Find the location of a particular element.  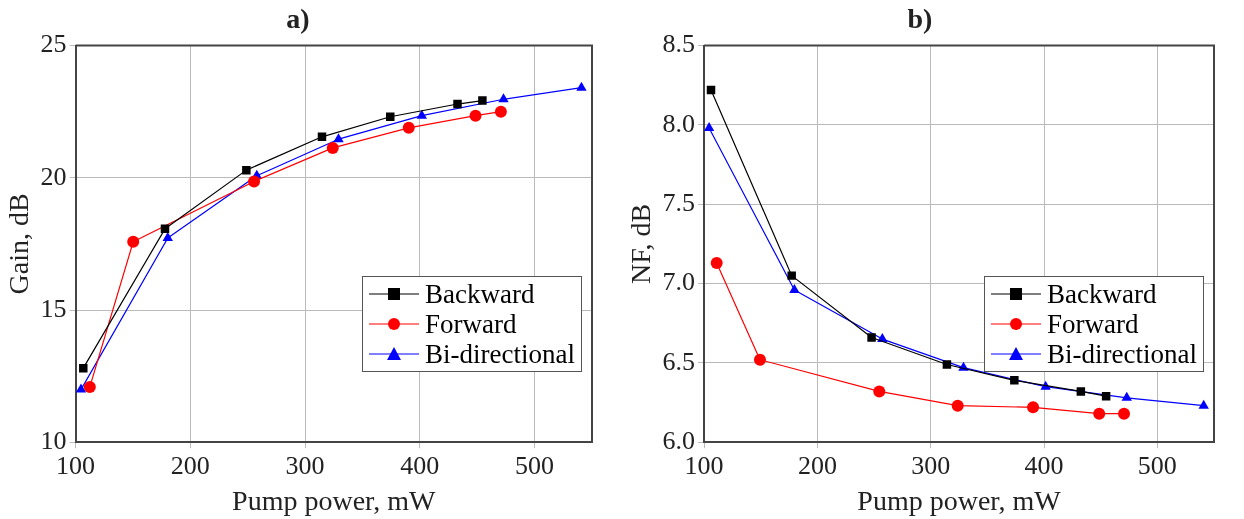

chart-title: b) is located at coordinates (920, 19).